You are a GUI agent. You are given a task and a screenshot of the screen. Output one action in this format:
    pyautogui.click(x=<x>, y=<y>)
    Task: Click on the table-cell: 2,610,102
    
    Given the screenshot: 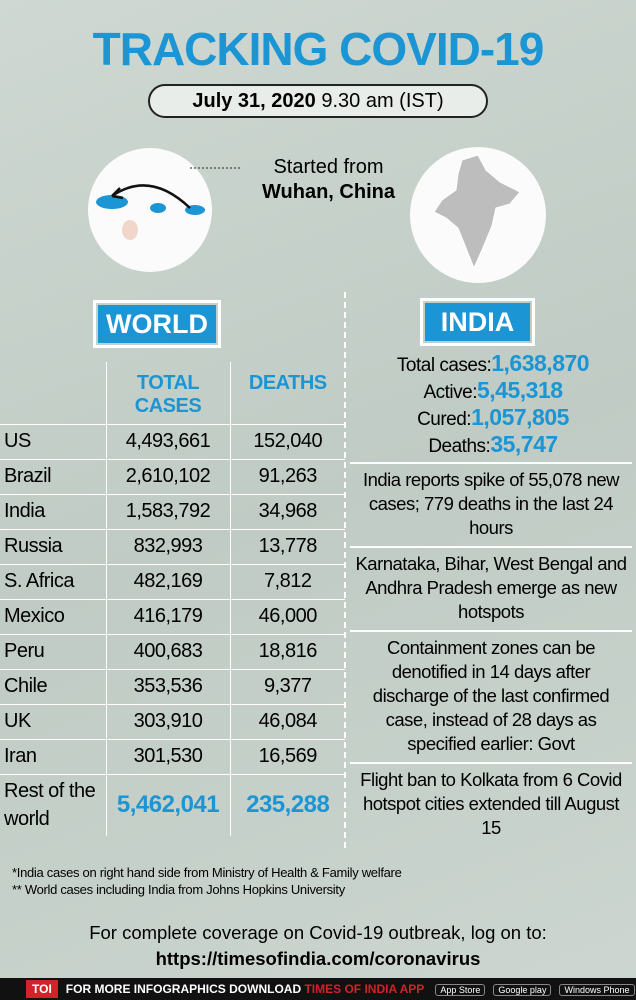 What is the action you would take?
    pyautogui.click(x=167, y=476)
    